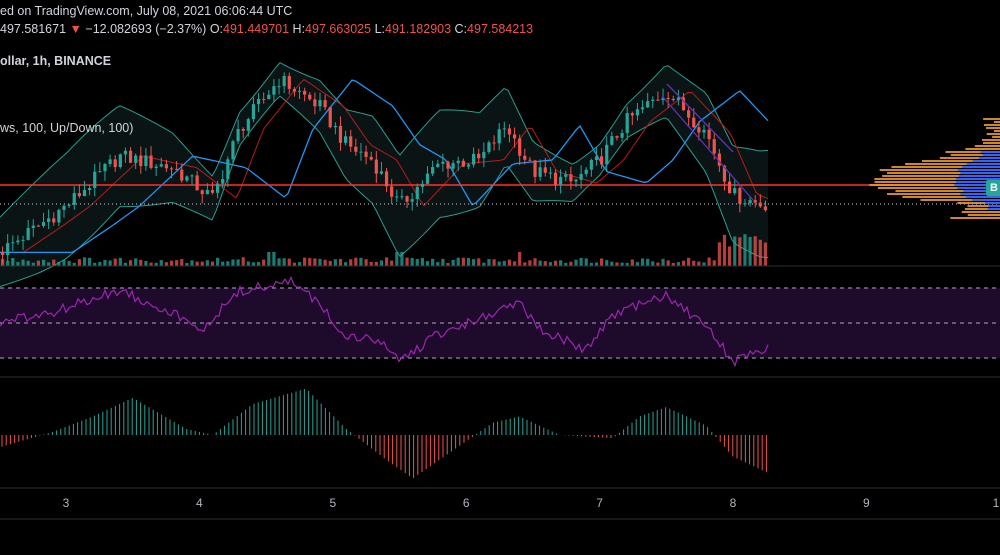 The width and height of the screenshot is (1000, 555). Describe the element at coordinates (733, 503) in the screenshot. I see `x-axis-tick-label: 8` at that location.